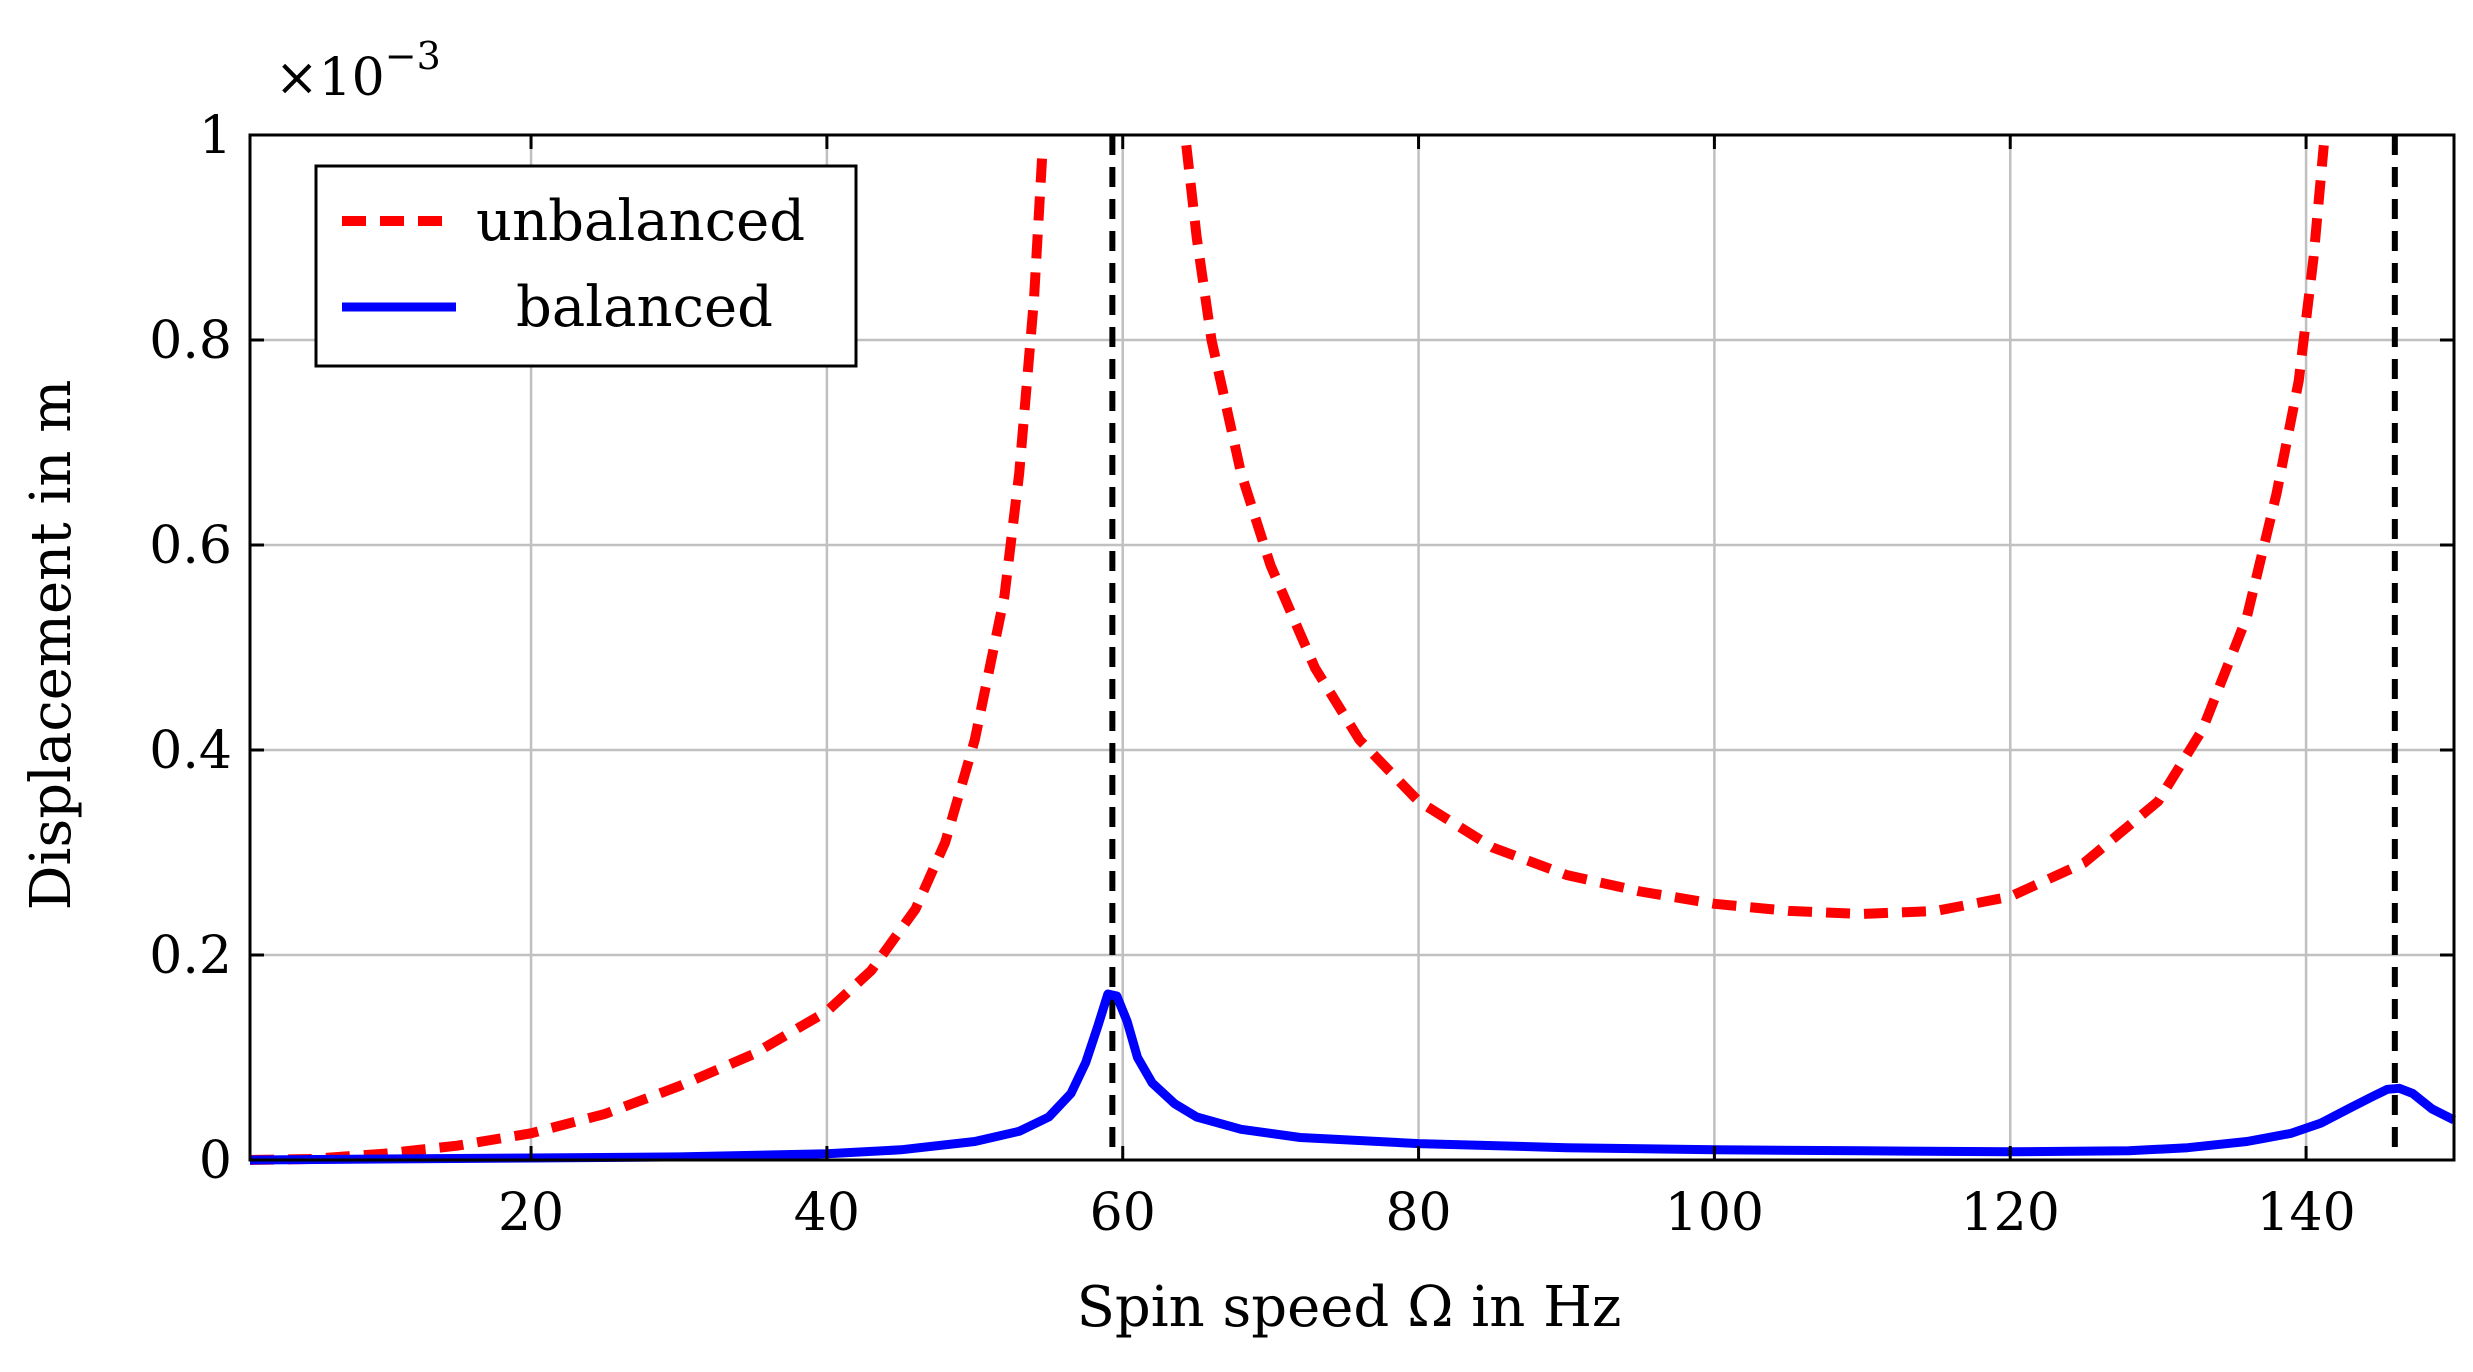 Image resolution: width=2473 pixels, height=1372 pixels. What do you see at coordinates (190, 956) in the screenshot?
I see `y-tick-label: 0.2` at bounding box center [190, 956].